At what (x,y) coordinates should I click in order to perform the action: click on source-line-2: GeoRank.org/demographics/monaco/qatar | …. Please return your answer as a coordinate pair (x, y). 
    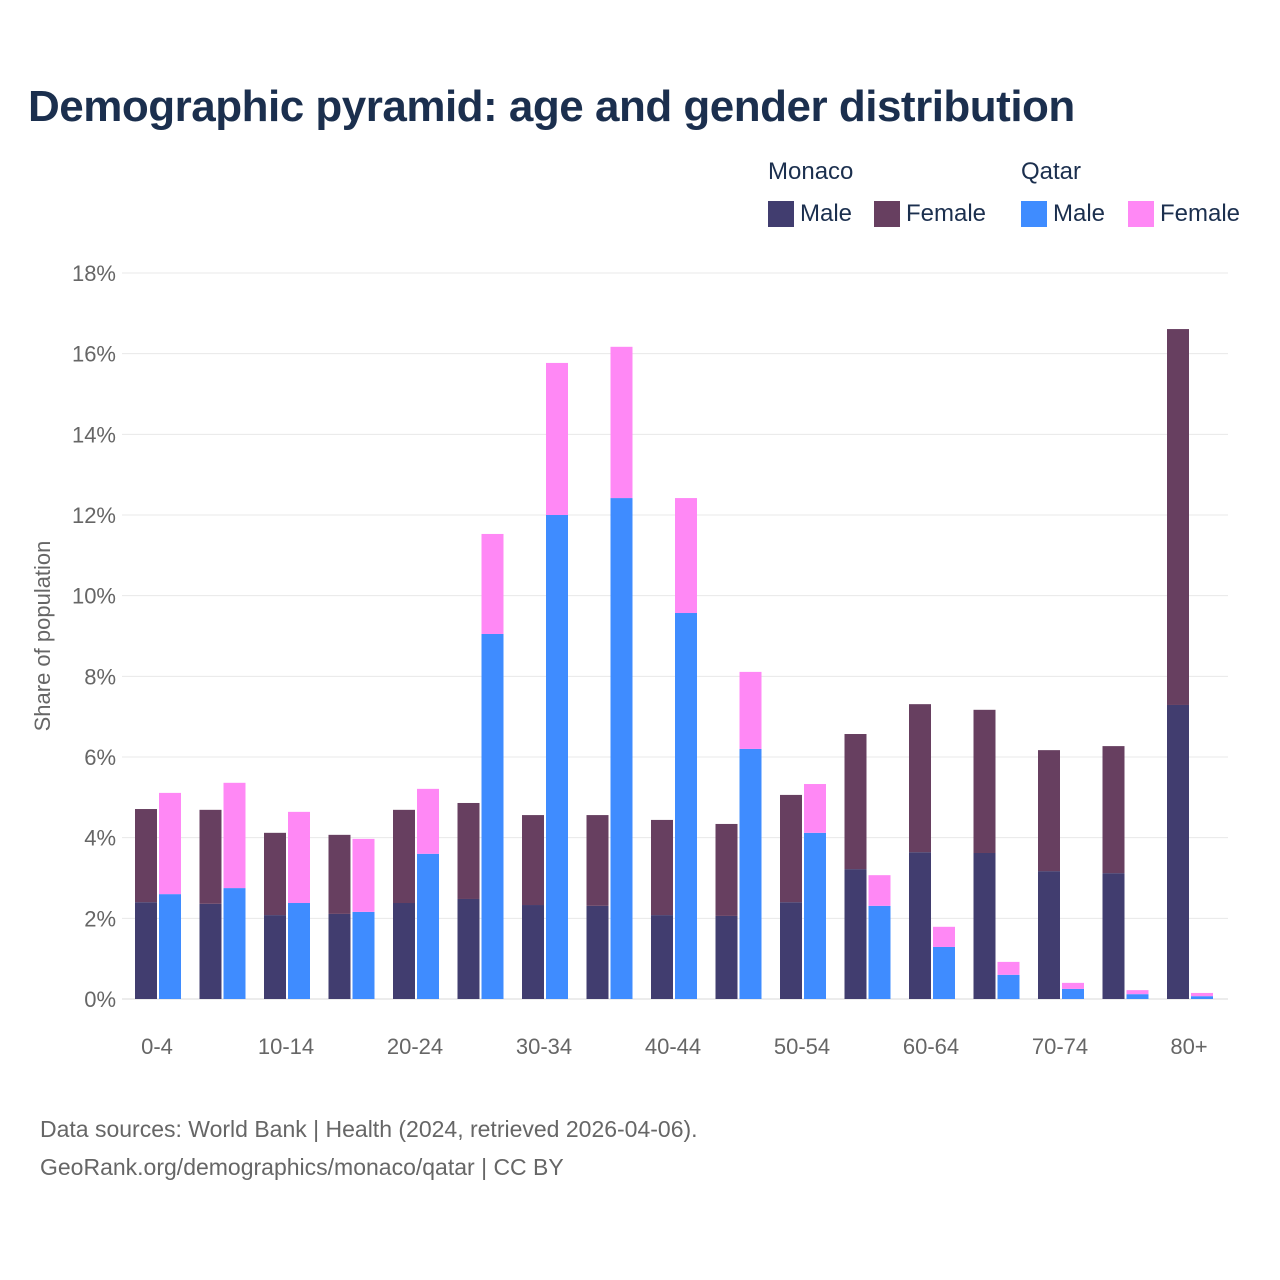
    Looking at the image, I should click on (302, 1167).